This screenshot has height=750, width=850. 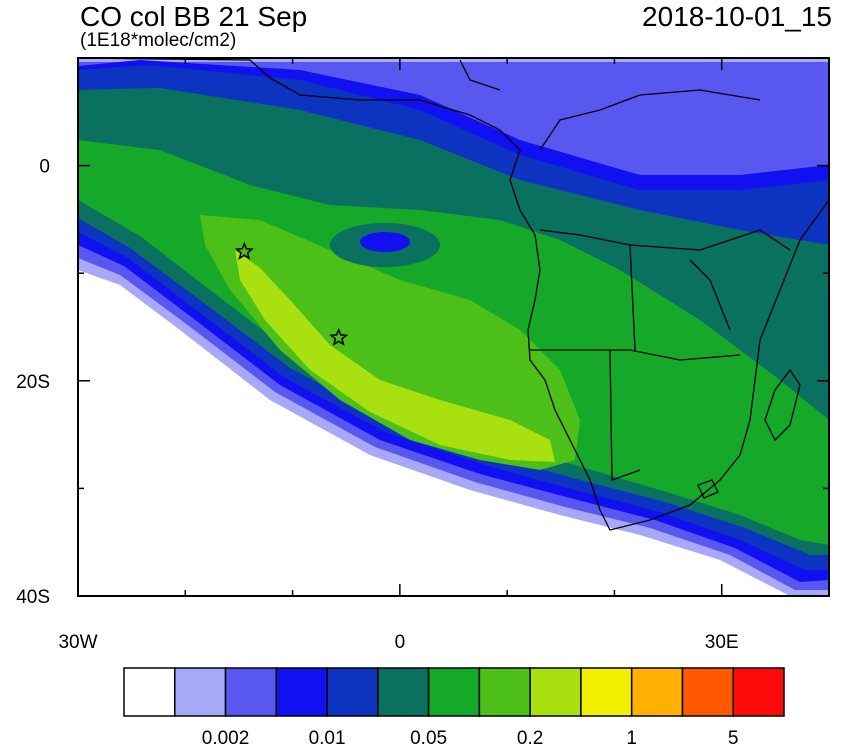 What do you see at coordinates (194, 16) in the screenshot?
I see `map-title: CO col BB 21 Sep` at bounding box center [194, 16].